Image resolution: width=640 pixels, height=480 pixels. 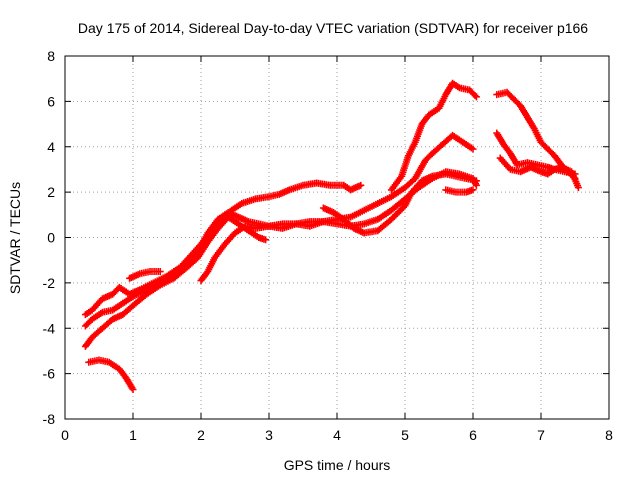 I want to click on x-tick-label: 4, so click(x=337, y=435).